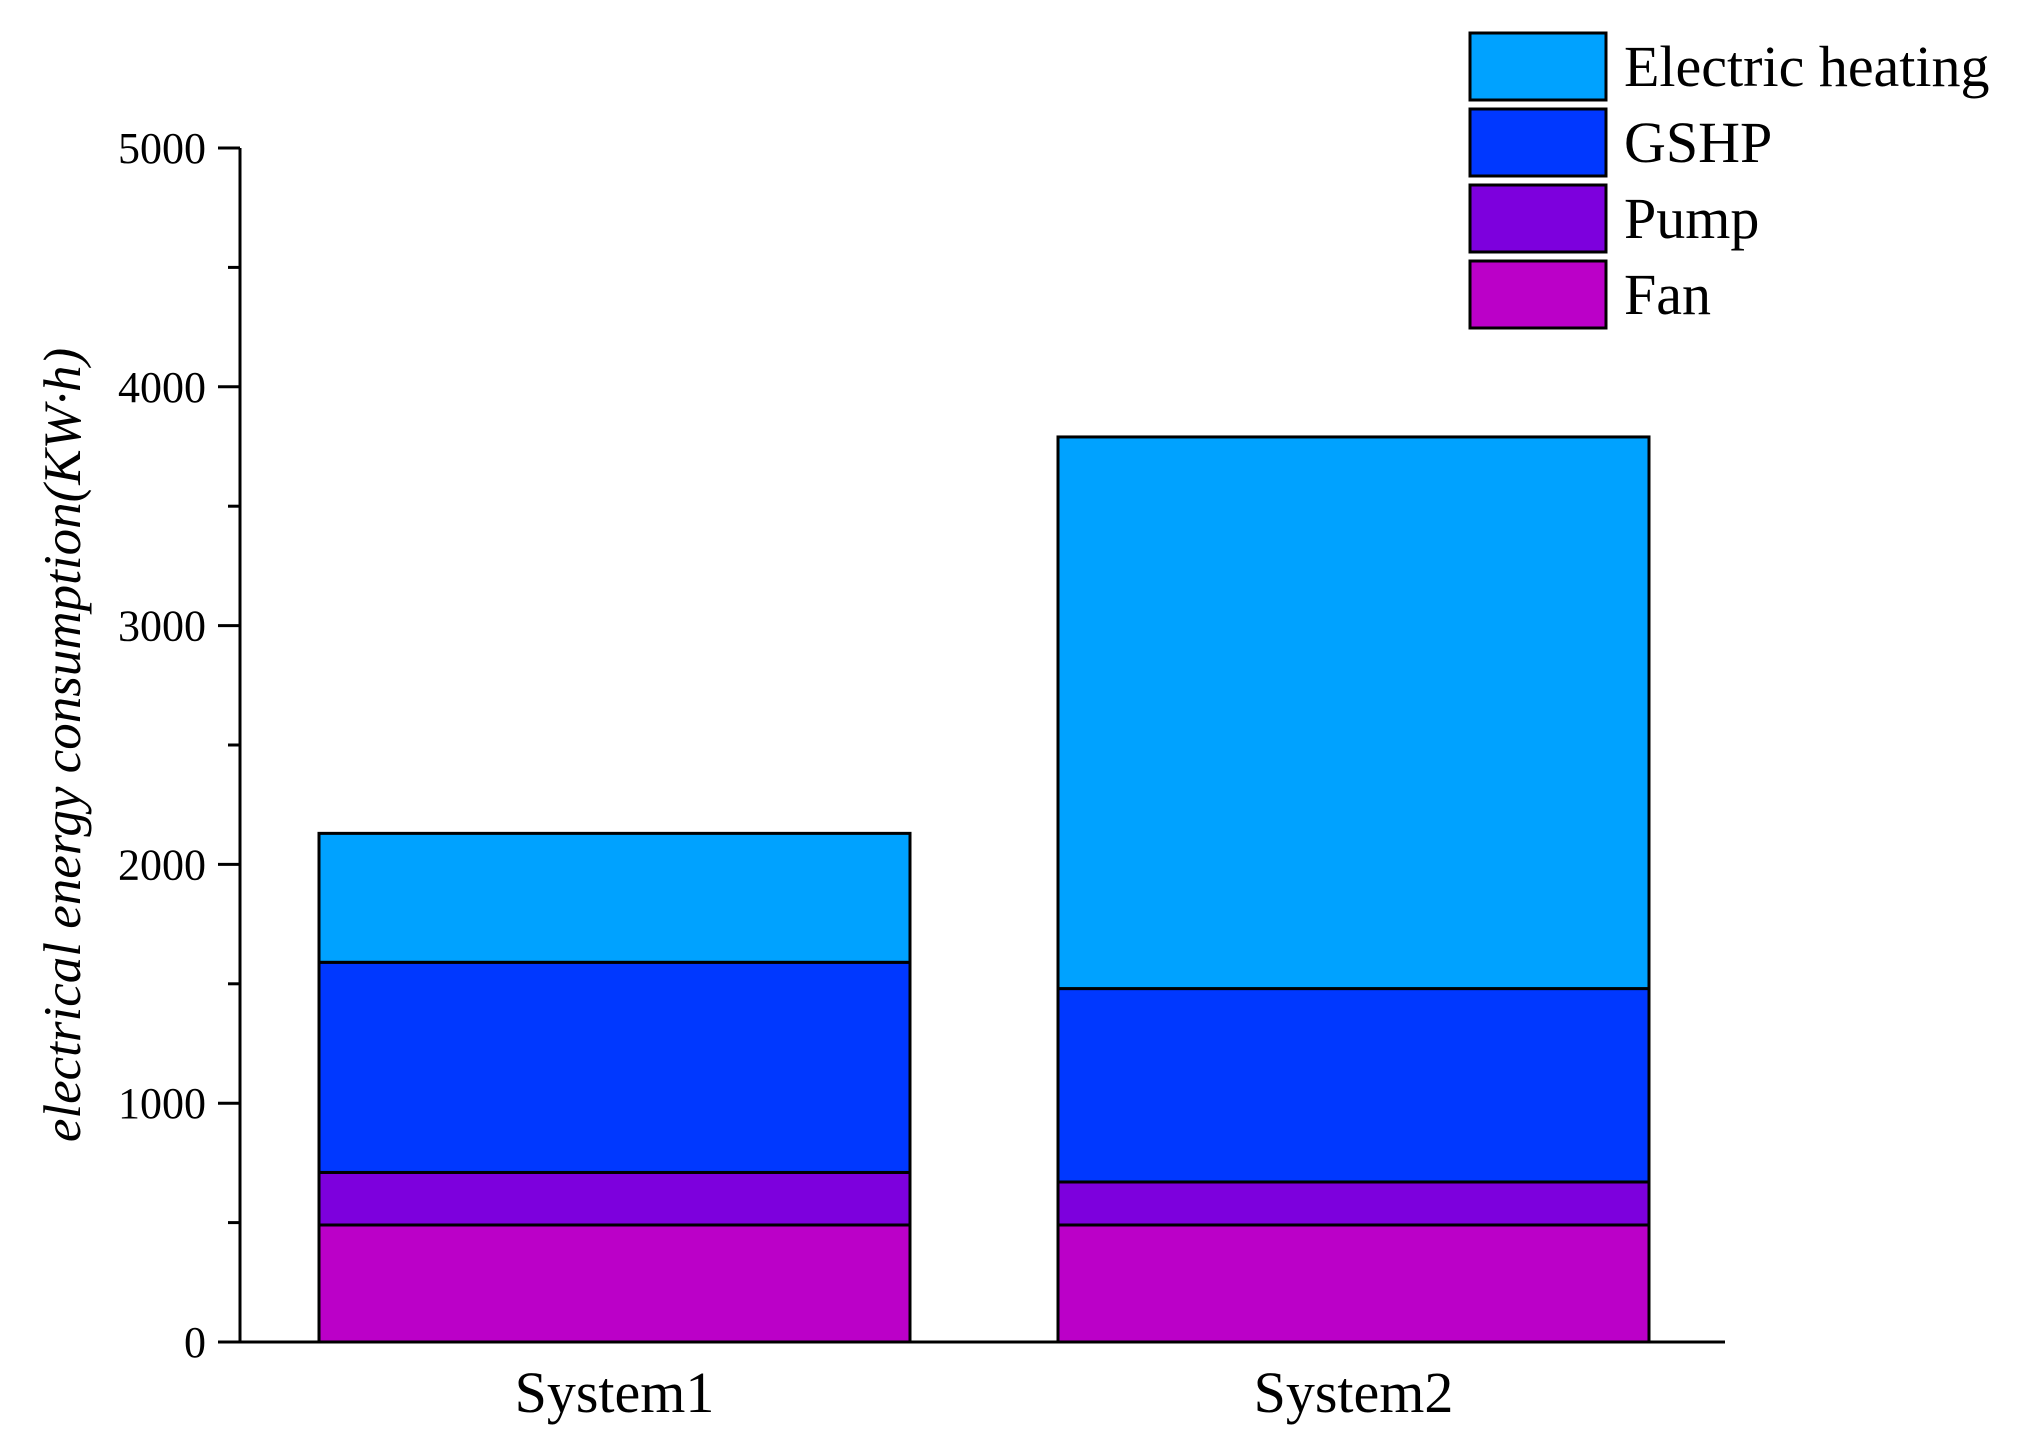 This screenshot has height=1450, width=2019. I want to click on legend-swatch-gshp, so click(1538, 142).